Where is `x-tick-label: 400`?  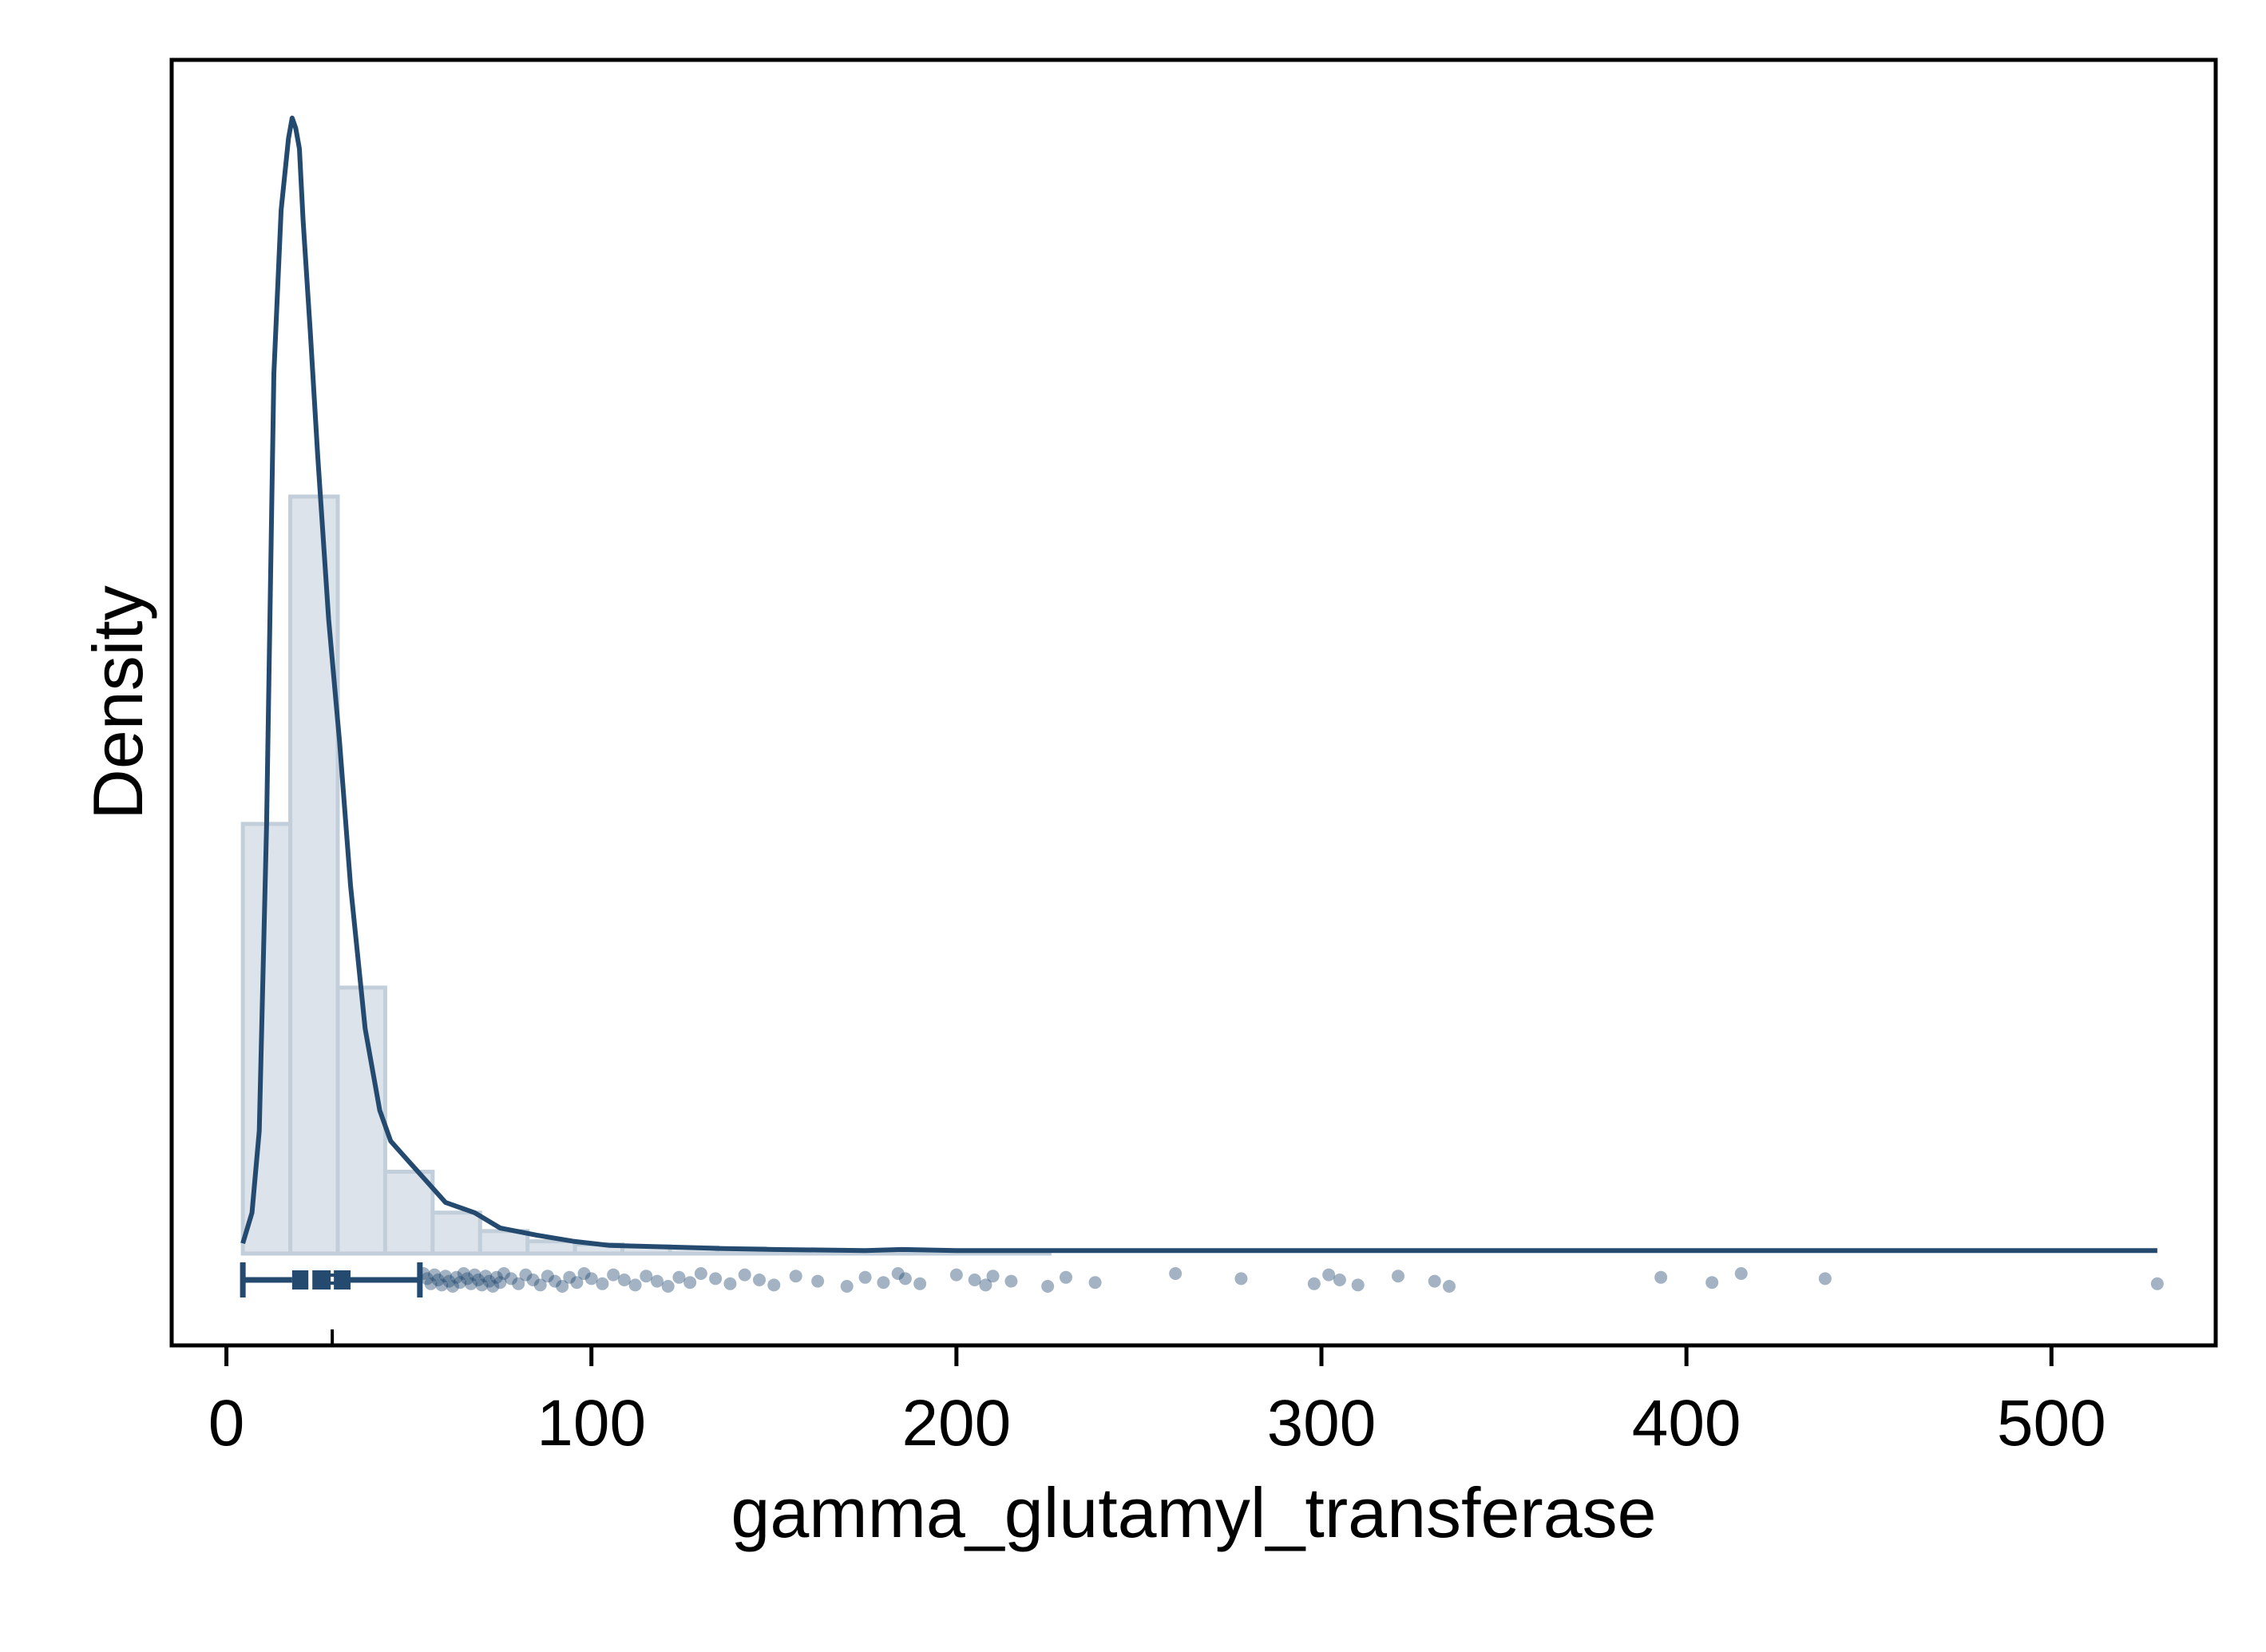
x-tick-label: 400 is located at coordinates (1687, 1423).